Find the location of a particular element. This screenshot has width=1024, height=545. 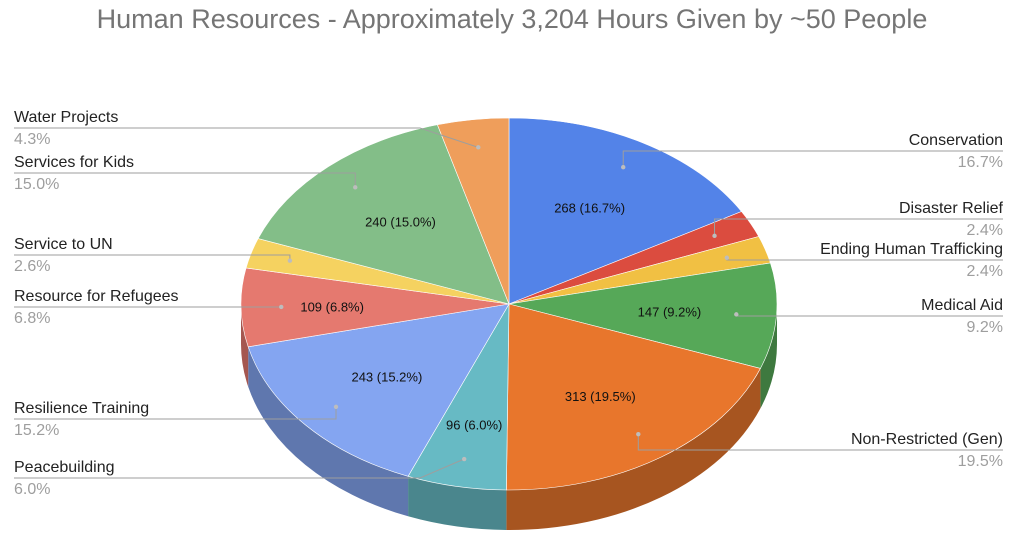

callout-name-service-to-un: Service to UN is located at coordinates (63, 244).